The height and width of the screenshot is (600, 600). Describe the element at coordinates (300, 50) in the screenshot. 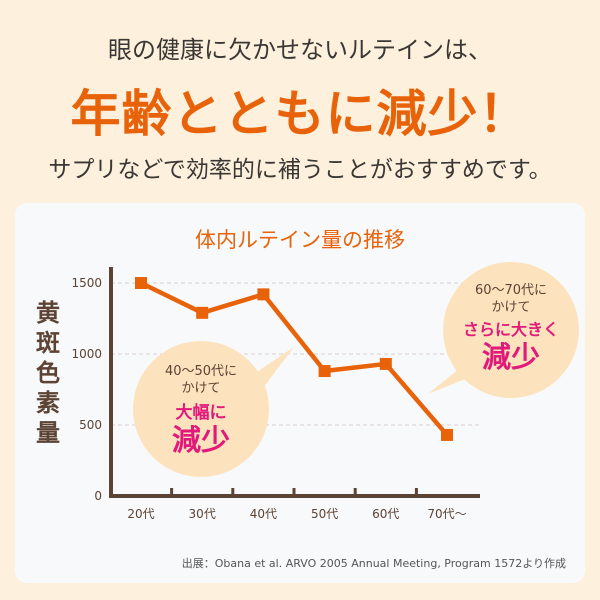

I see `headline-line1: 眼の健康に欠かせないルテインは、` at that location.